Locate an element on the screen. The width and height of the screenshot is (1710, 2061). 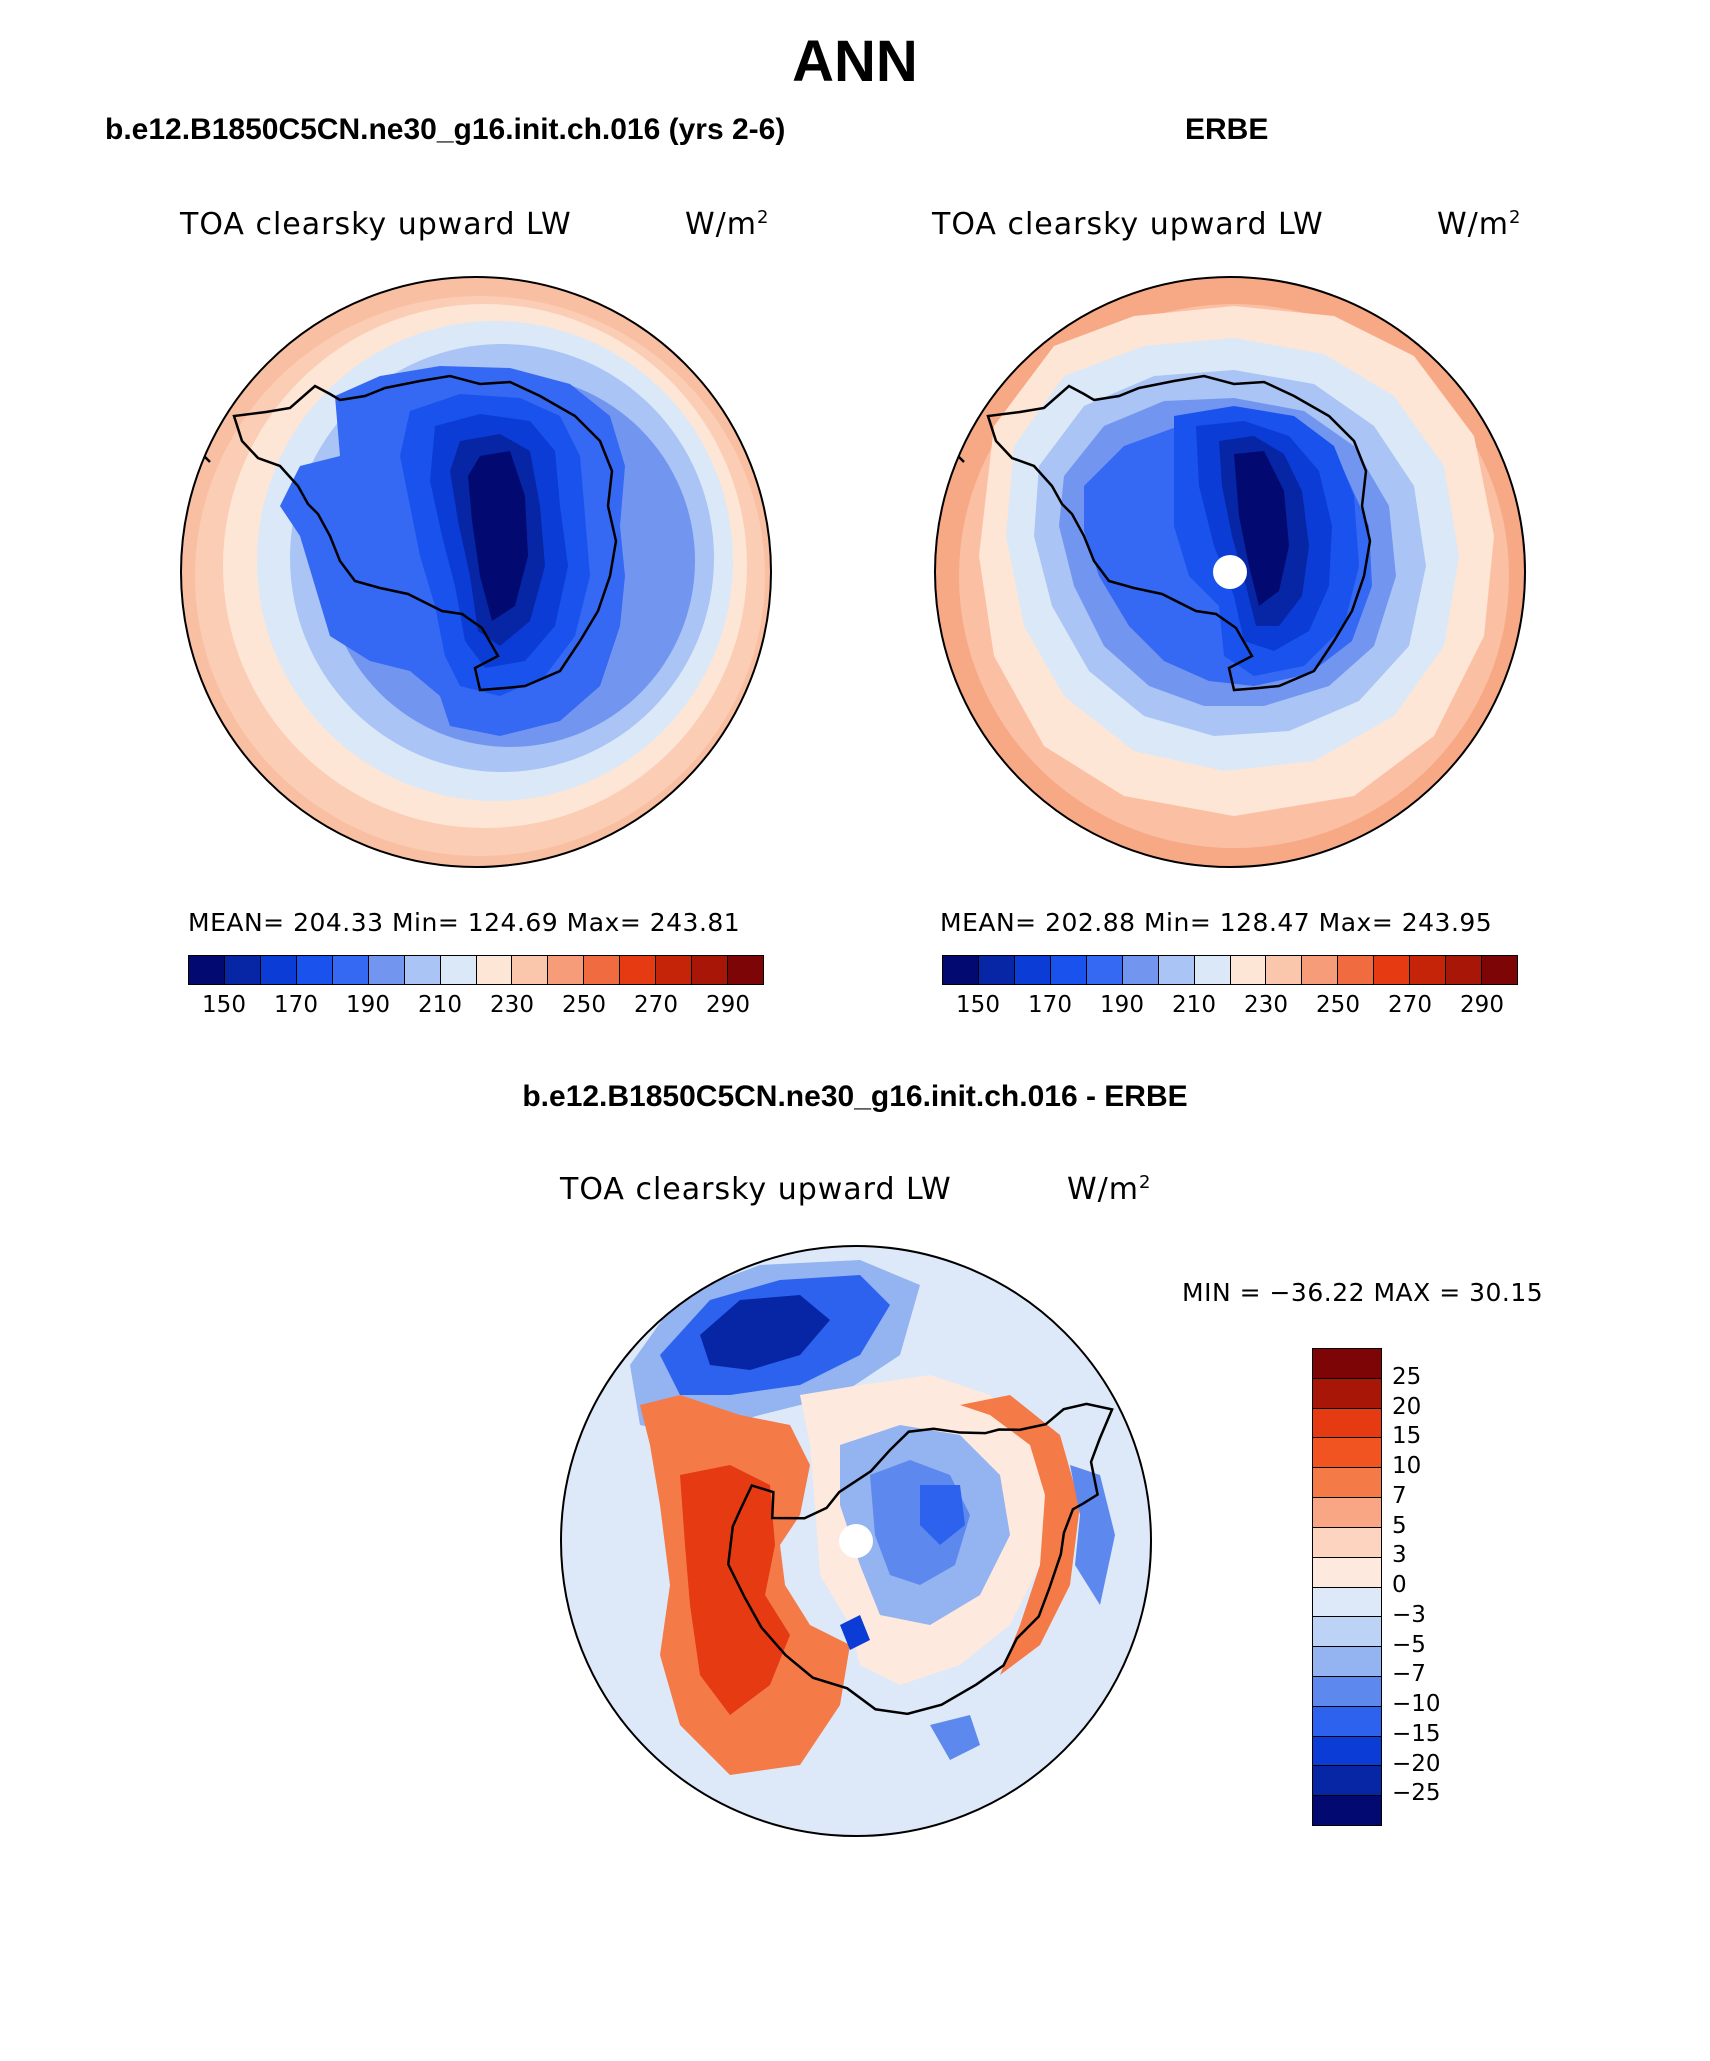
diff-colorbar-tick-label: 15 is located at coordinates (1407, 1436).